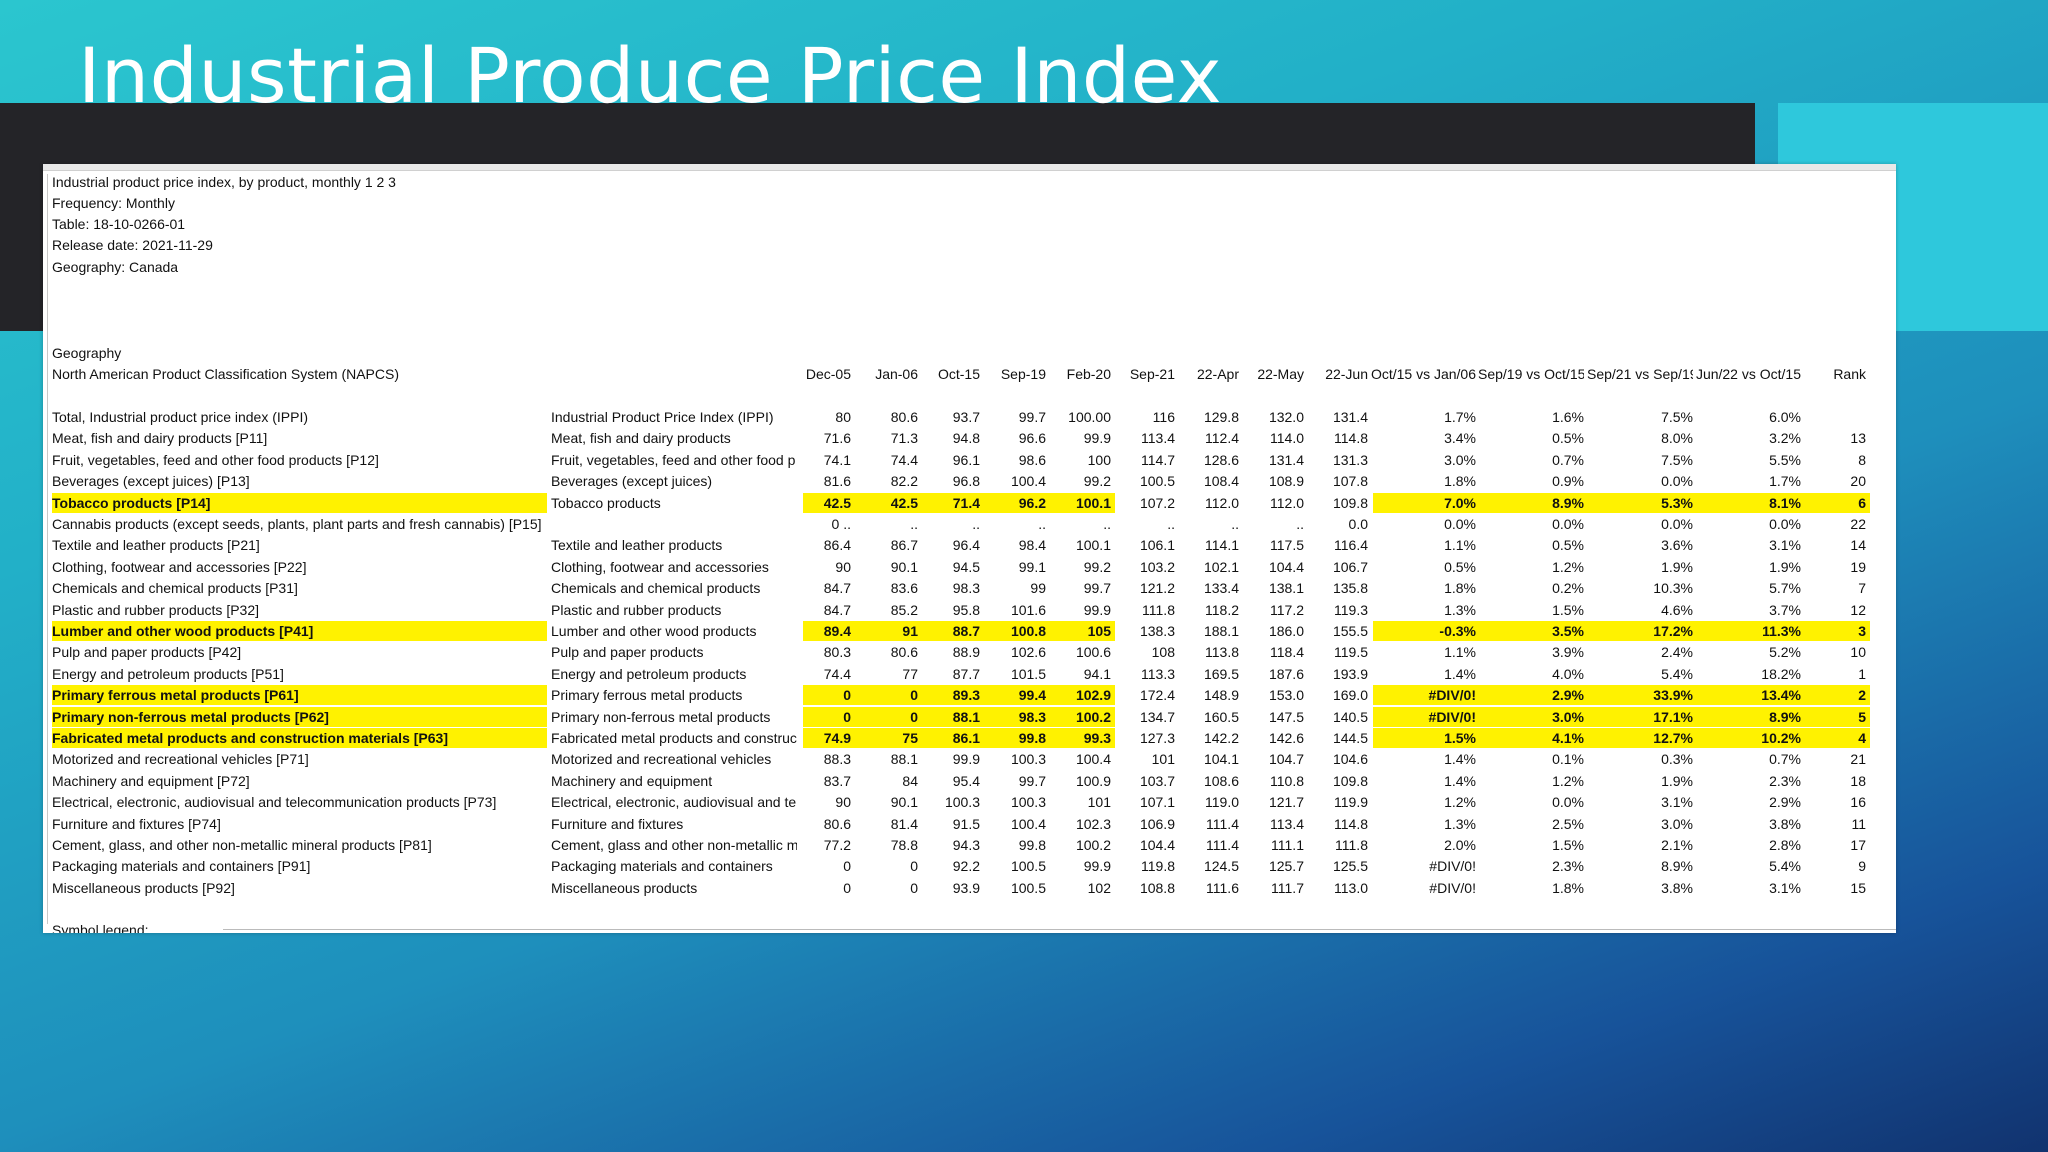 The width and height of the screenshot is (2048, 1152). Describe the element at coordinates (1099, 459) in the screenshot. I see `row-value-cell: 100` at that location.